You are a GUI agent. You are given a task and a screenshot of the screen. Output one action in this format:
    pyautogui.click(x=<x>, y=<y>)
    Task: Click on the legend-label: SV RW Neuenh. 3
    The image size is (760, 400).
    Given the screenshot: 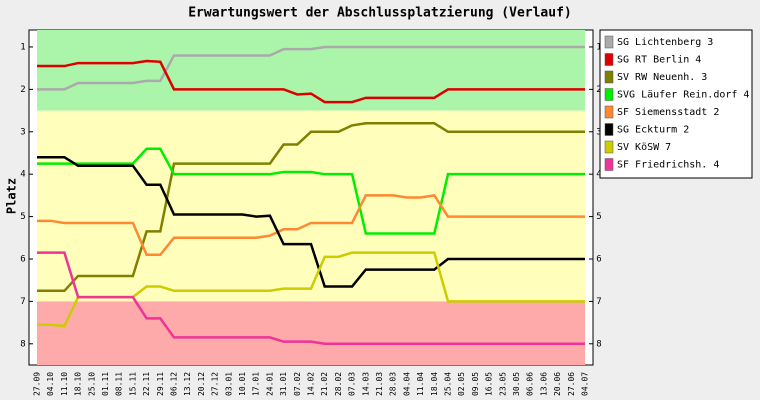 What is the action you would take?
    pyautogui.click(x=662, y=77)
    